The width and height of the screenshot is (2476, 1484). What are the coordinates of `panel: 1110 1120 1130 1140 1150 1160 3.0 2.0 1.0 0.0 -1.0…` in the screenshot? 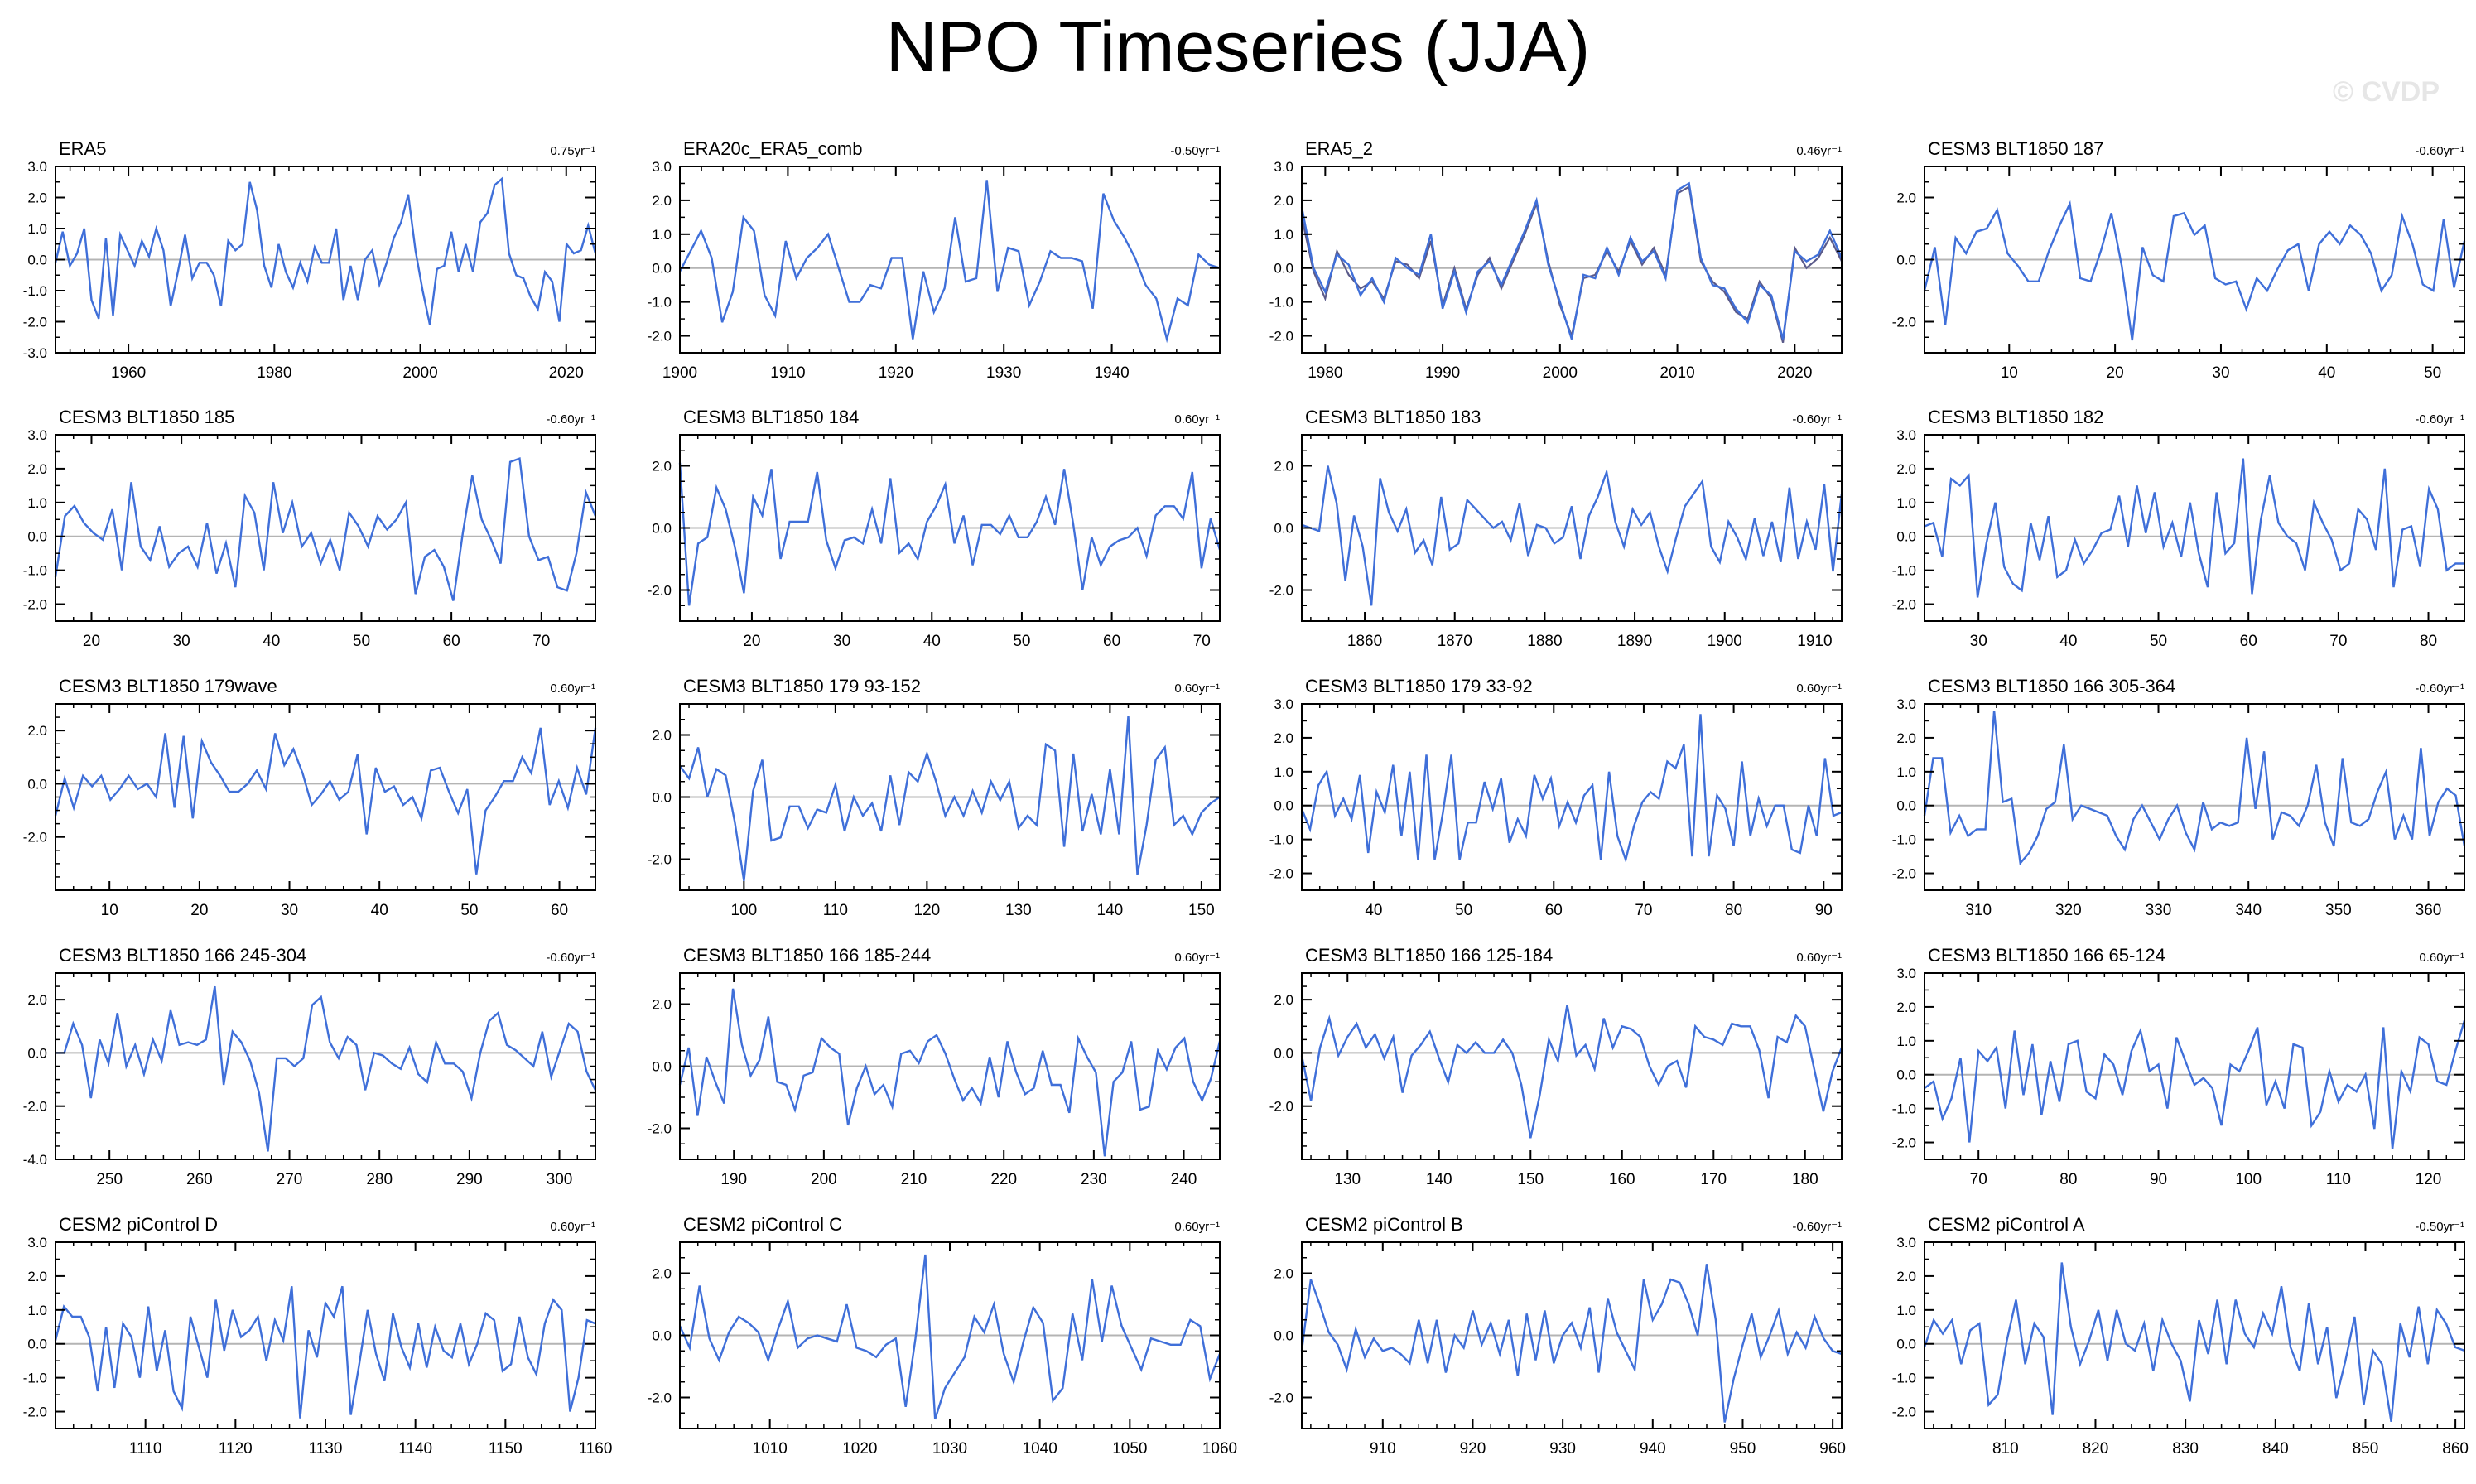 It's located at (318, 1336).